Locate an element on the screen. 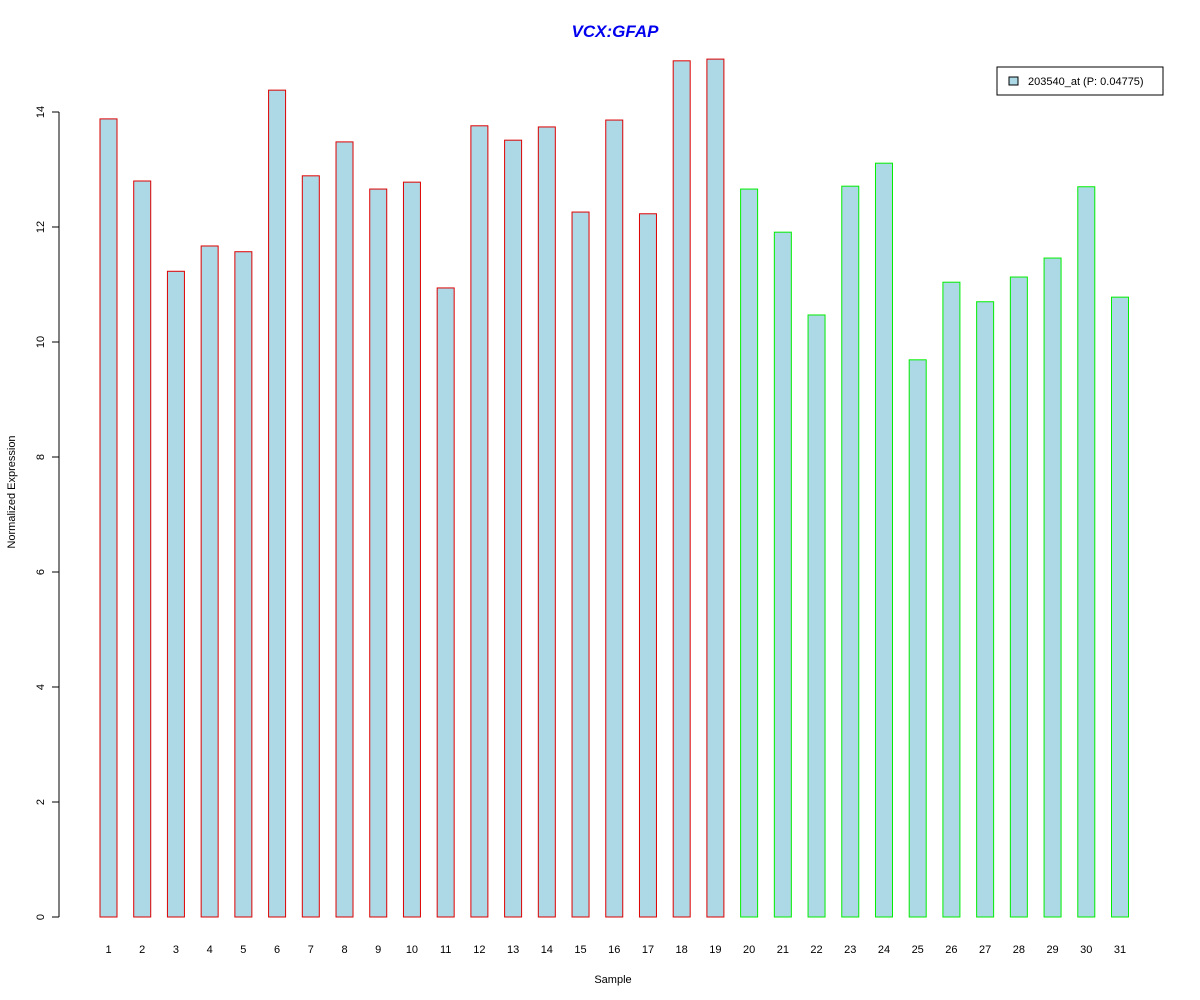 The image size is (1200, 1000). chart-title: VCX:GFAP is located at coordinates (616, 31).